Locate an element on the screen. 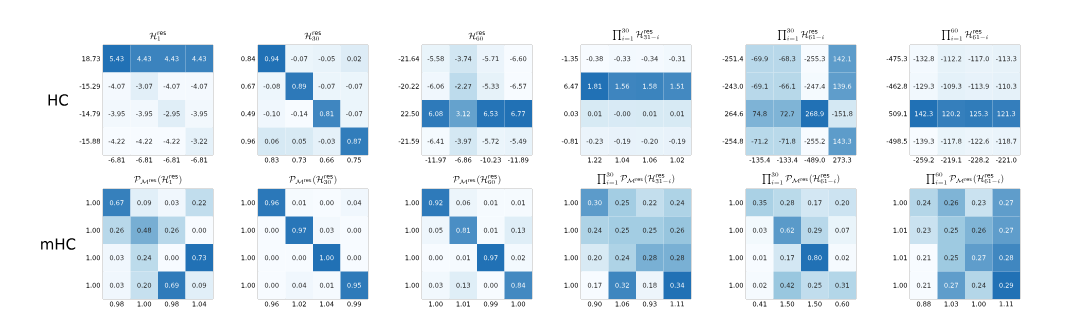 The image size is (1080, 328). chart-title: $\prod_{i=1}^{60}\mathcal{H}_{61-i}^{\mathrm{res}}$ is located at coordinates (964, 34).